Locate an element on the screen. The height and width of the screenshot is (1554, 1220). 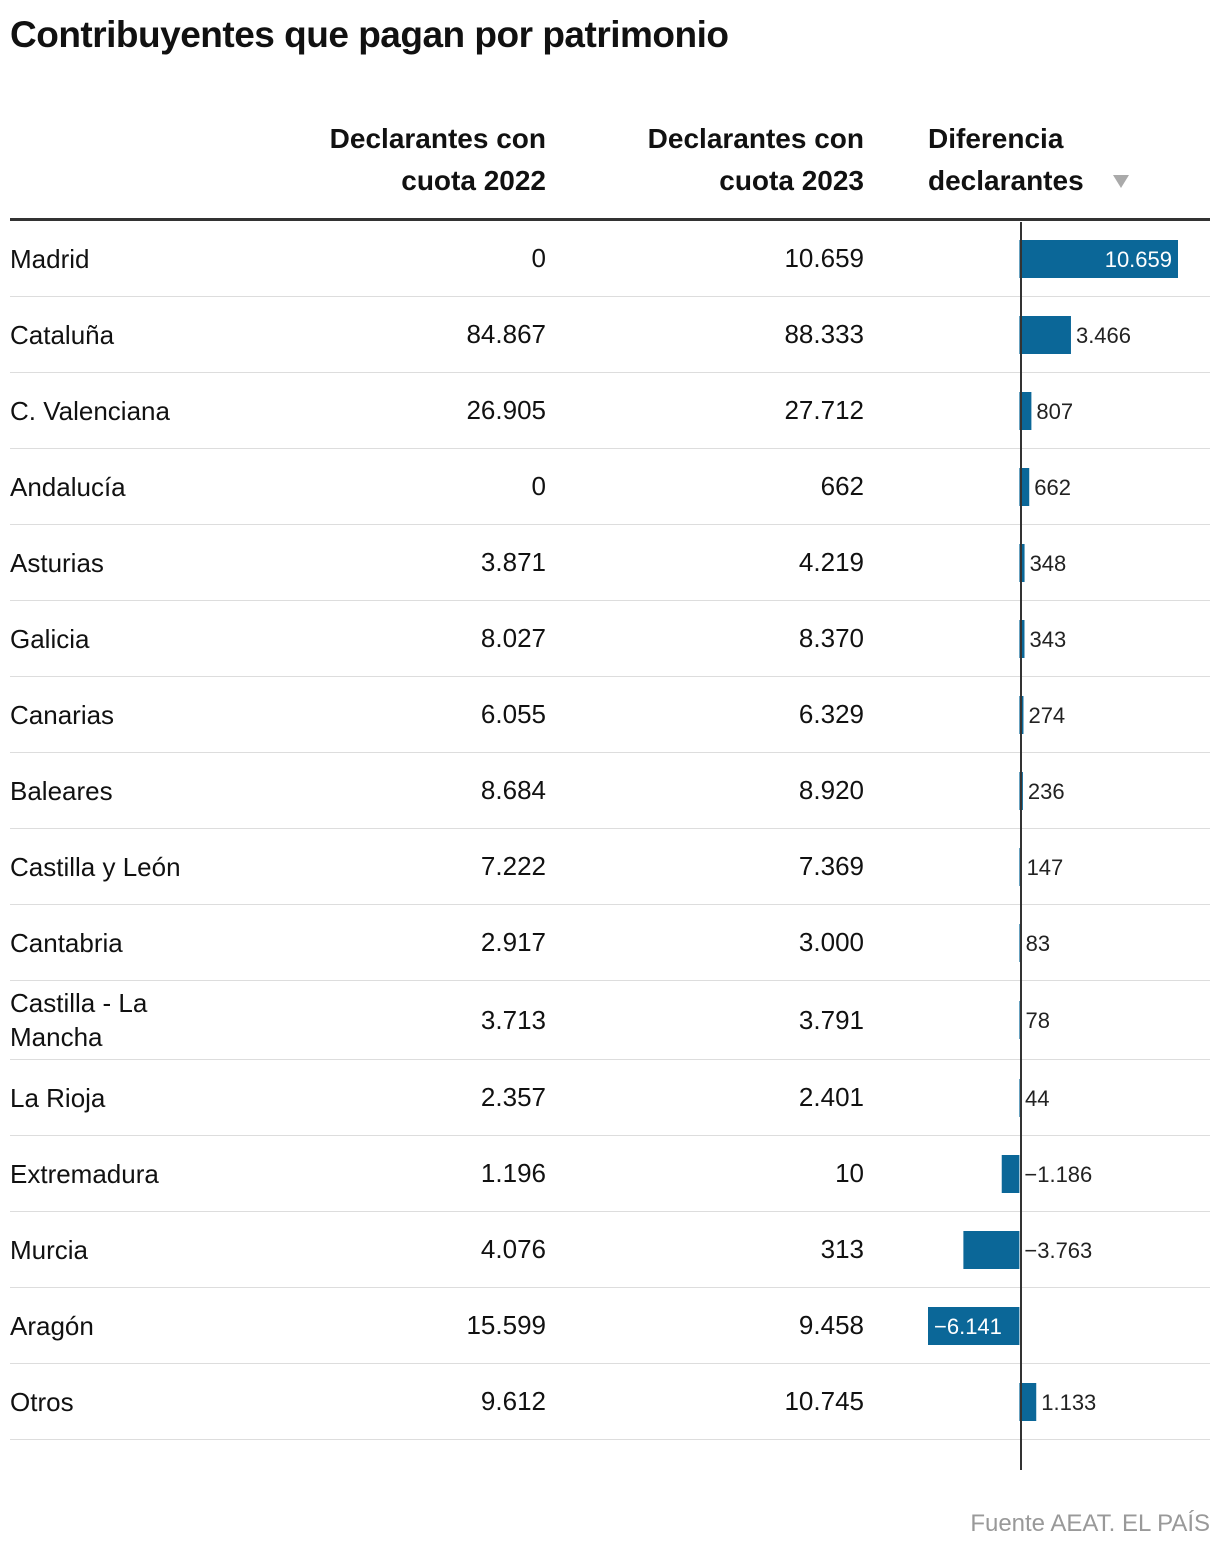
cell: 4.219 is located at coordinates (831, 562).